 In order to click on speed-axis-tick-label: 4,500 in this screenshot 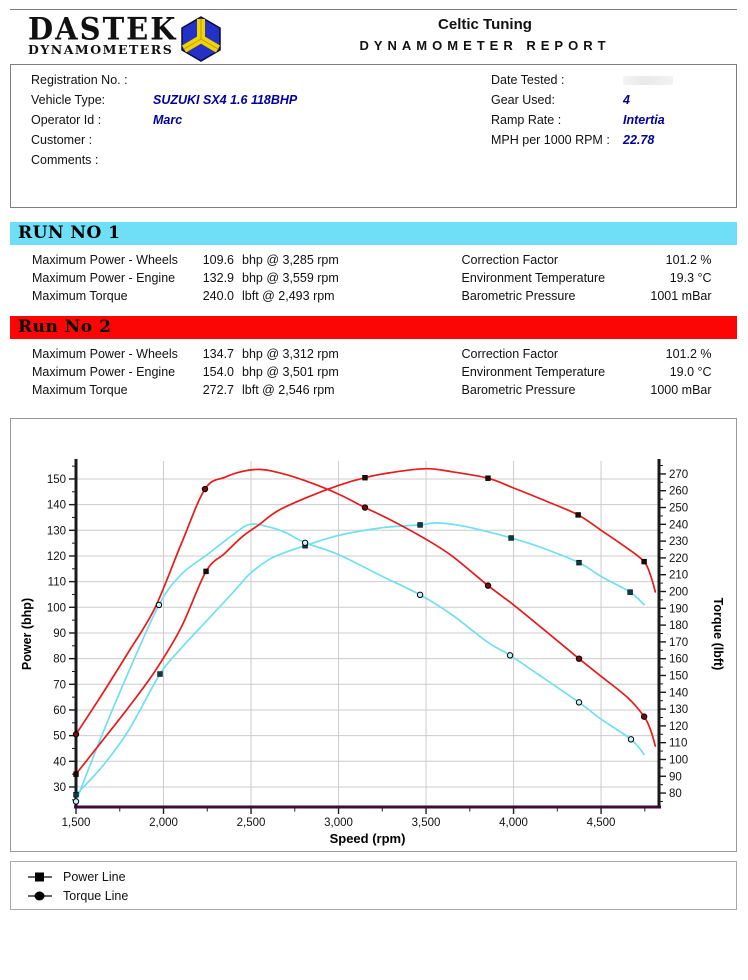, I will do `click(601, 823)`.